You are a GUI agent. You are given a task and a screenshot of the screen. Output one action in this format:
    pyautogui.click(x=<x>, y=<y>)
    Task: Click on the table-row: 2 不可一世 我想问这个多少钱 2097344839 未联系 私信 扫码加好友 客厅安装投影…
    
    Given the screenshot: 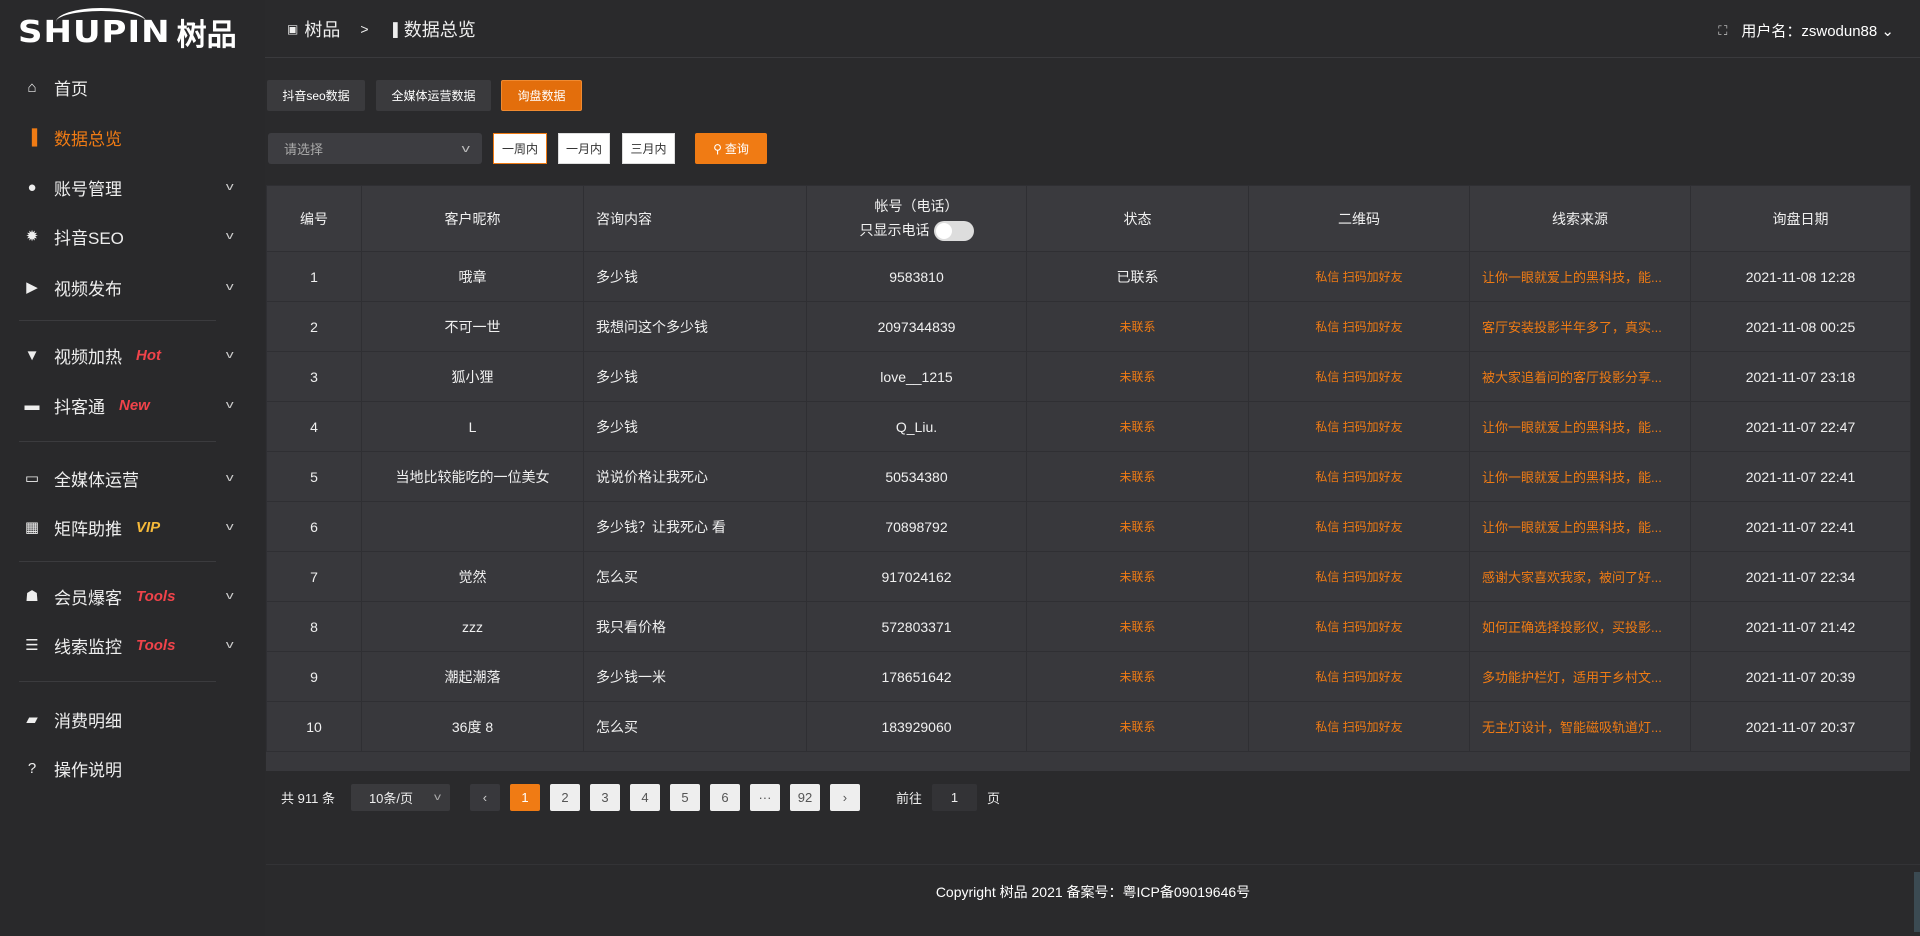 What is the action you would take?
    pyautogui.click(x=1088, y=326)
    